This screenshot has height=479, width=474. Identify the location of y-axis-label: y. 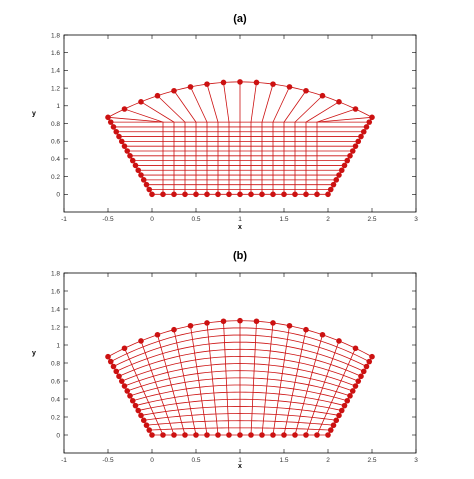
(34, 353).